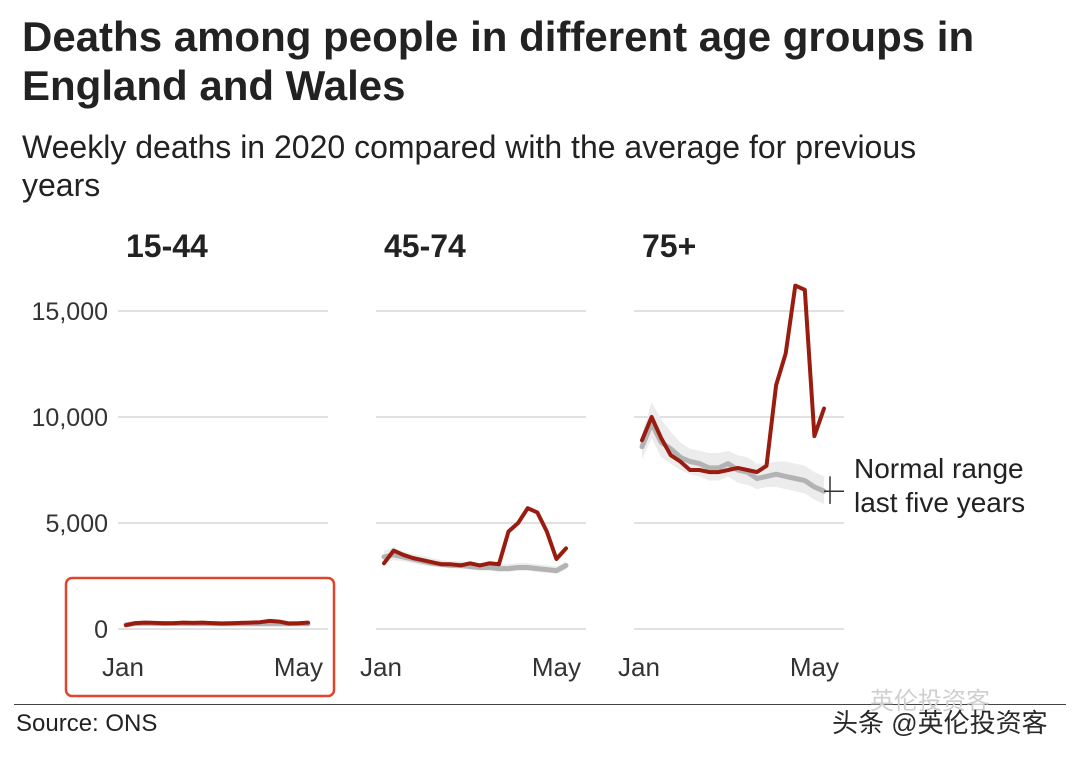 This screenshot has width=1080, height=759. What do you see at coordinates (939, 468) in the screenshot?
I see `annotation-label: Normal range` at bounding box center [939, 468].